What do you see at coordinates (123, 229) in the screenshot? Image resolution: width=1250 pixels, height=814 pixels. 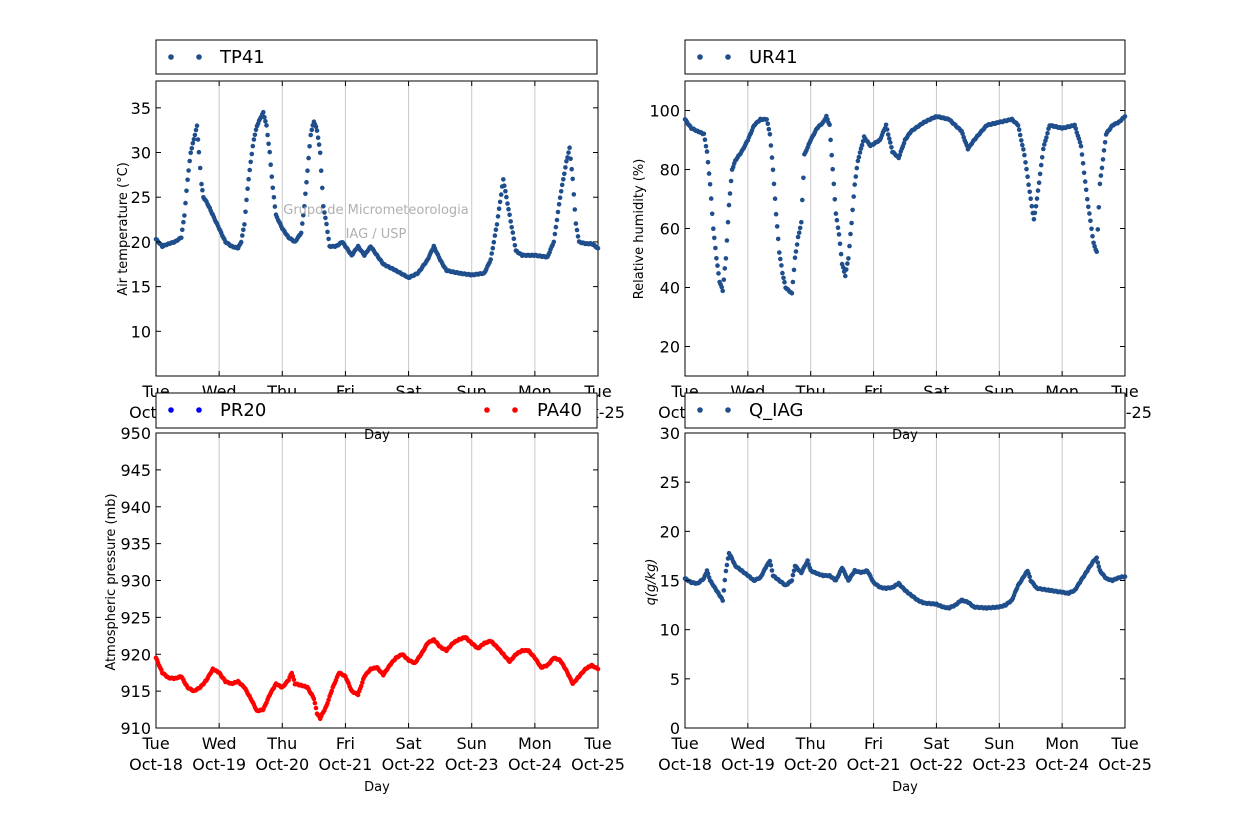 I see `y-axis-label: Air temperature (°C)` at bounding box center [123, 229].